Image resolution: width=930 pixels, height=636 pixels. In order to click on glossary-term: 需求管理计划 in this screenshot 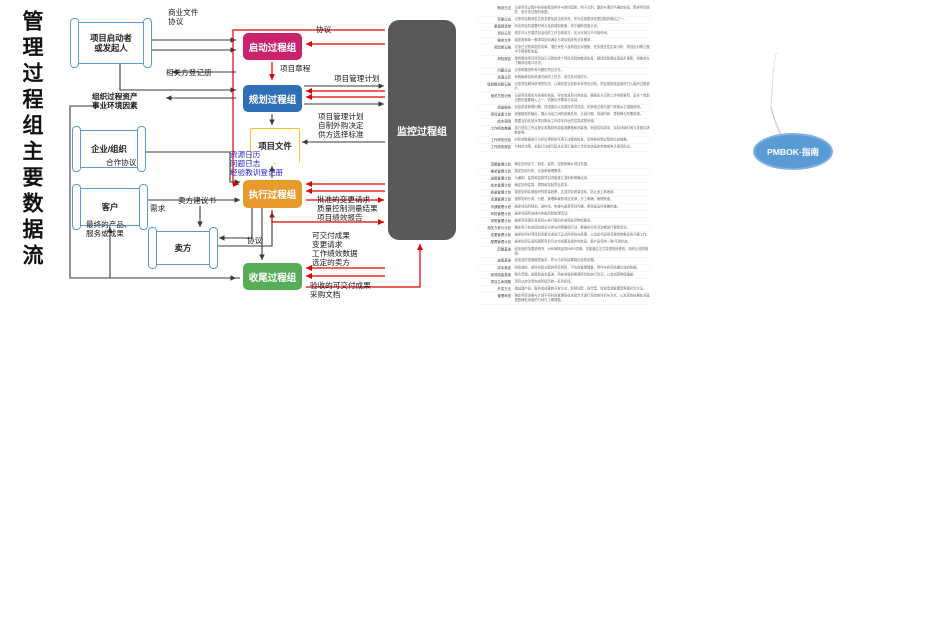, I will do `click(500, 171)`.